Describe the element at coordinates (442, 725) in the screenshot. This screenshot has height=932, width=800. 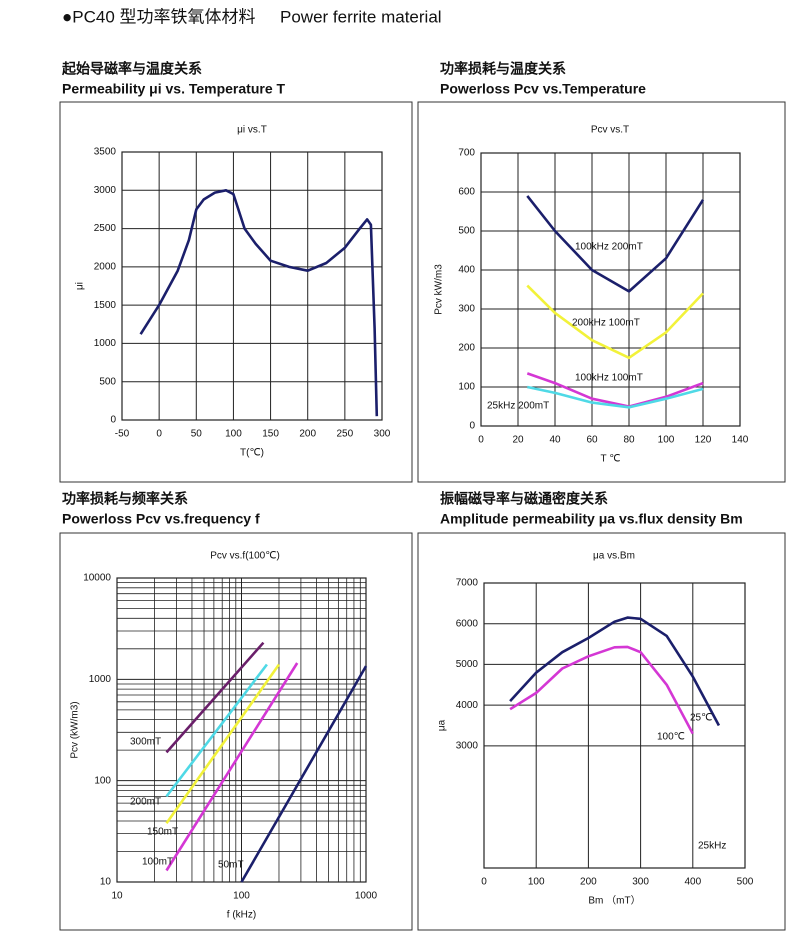
I see `y-axis-label: μa` at that location.